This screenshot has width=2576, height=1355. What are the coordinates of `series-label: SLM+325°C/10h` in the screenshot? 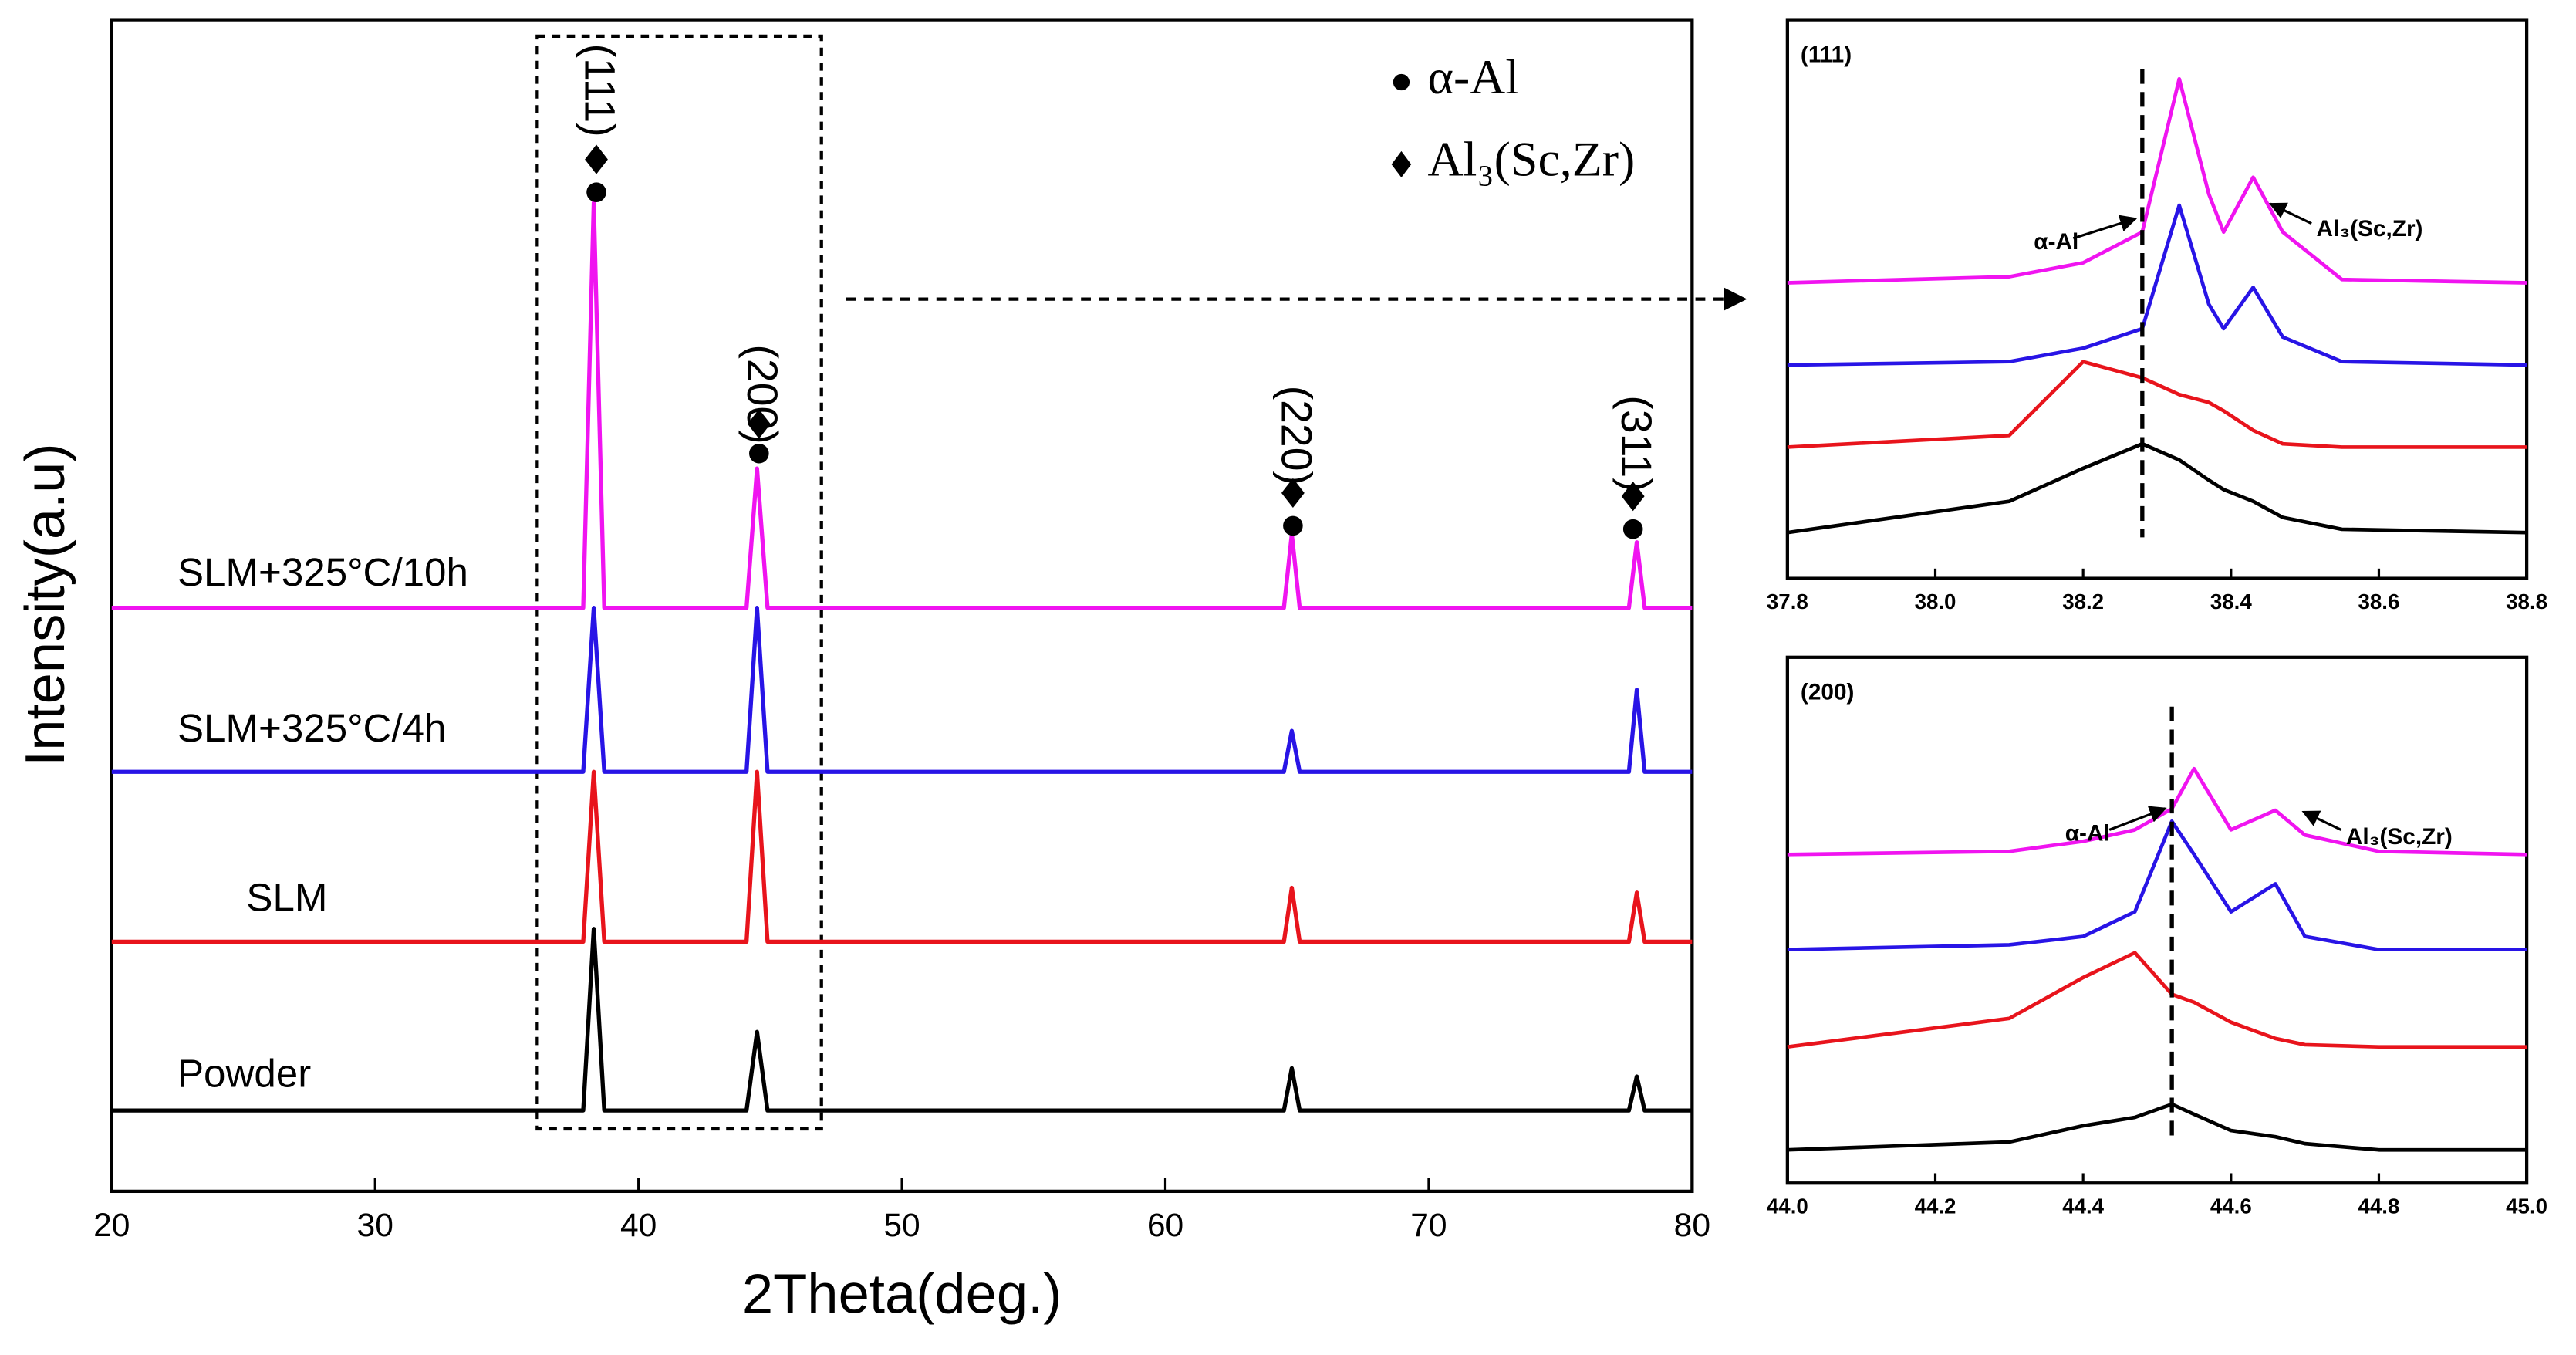 It's located at (323, 572).